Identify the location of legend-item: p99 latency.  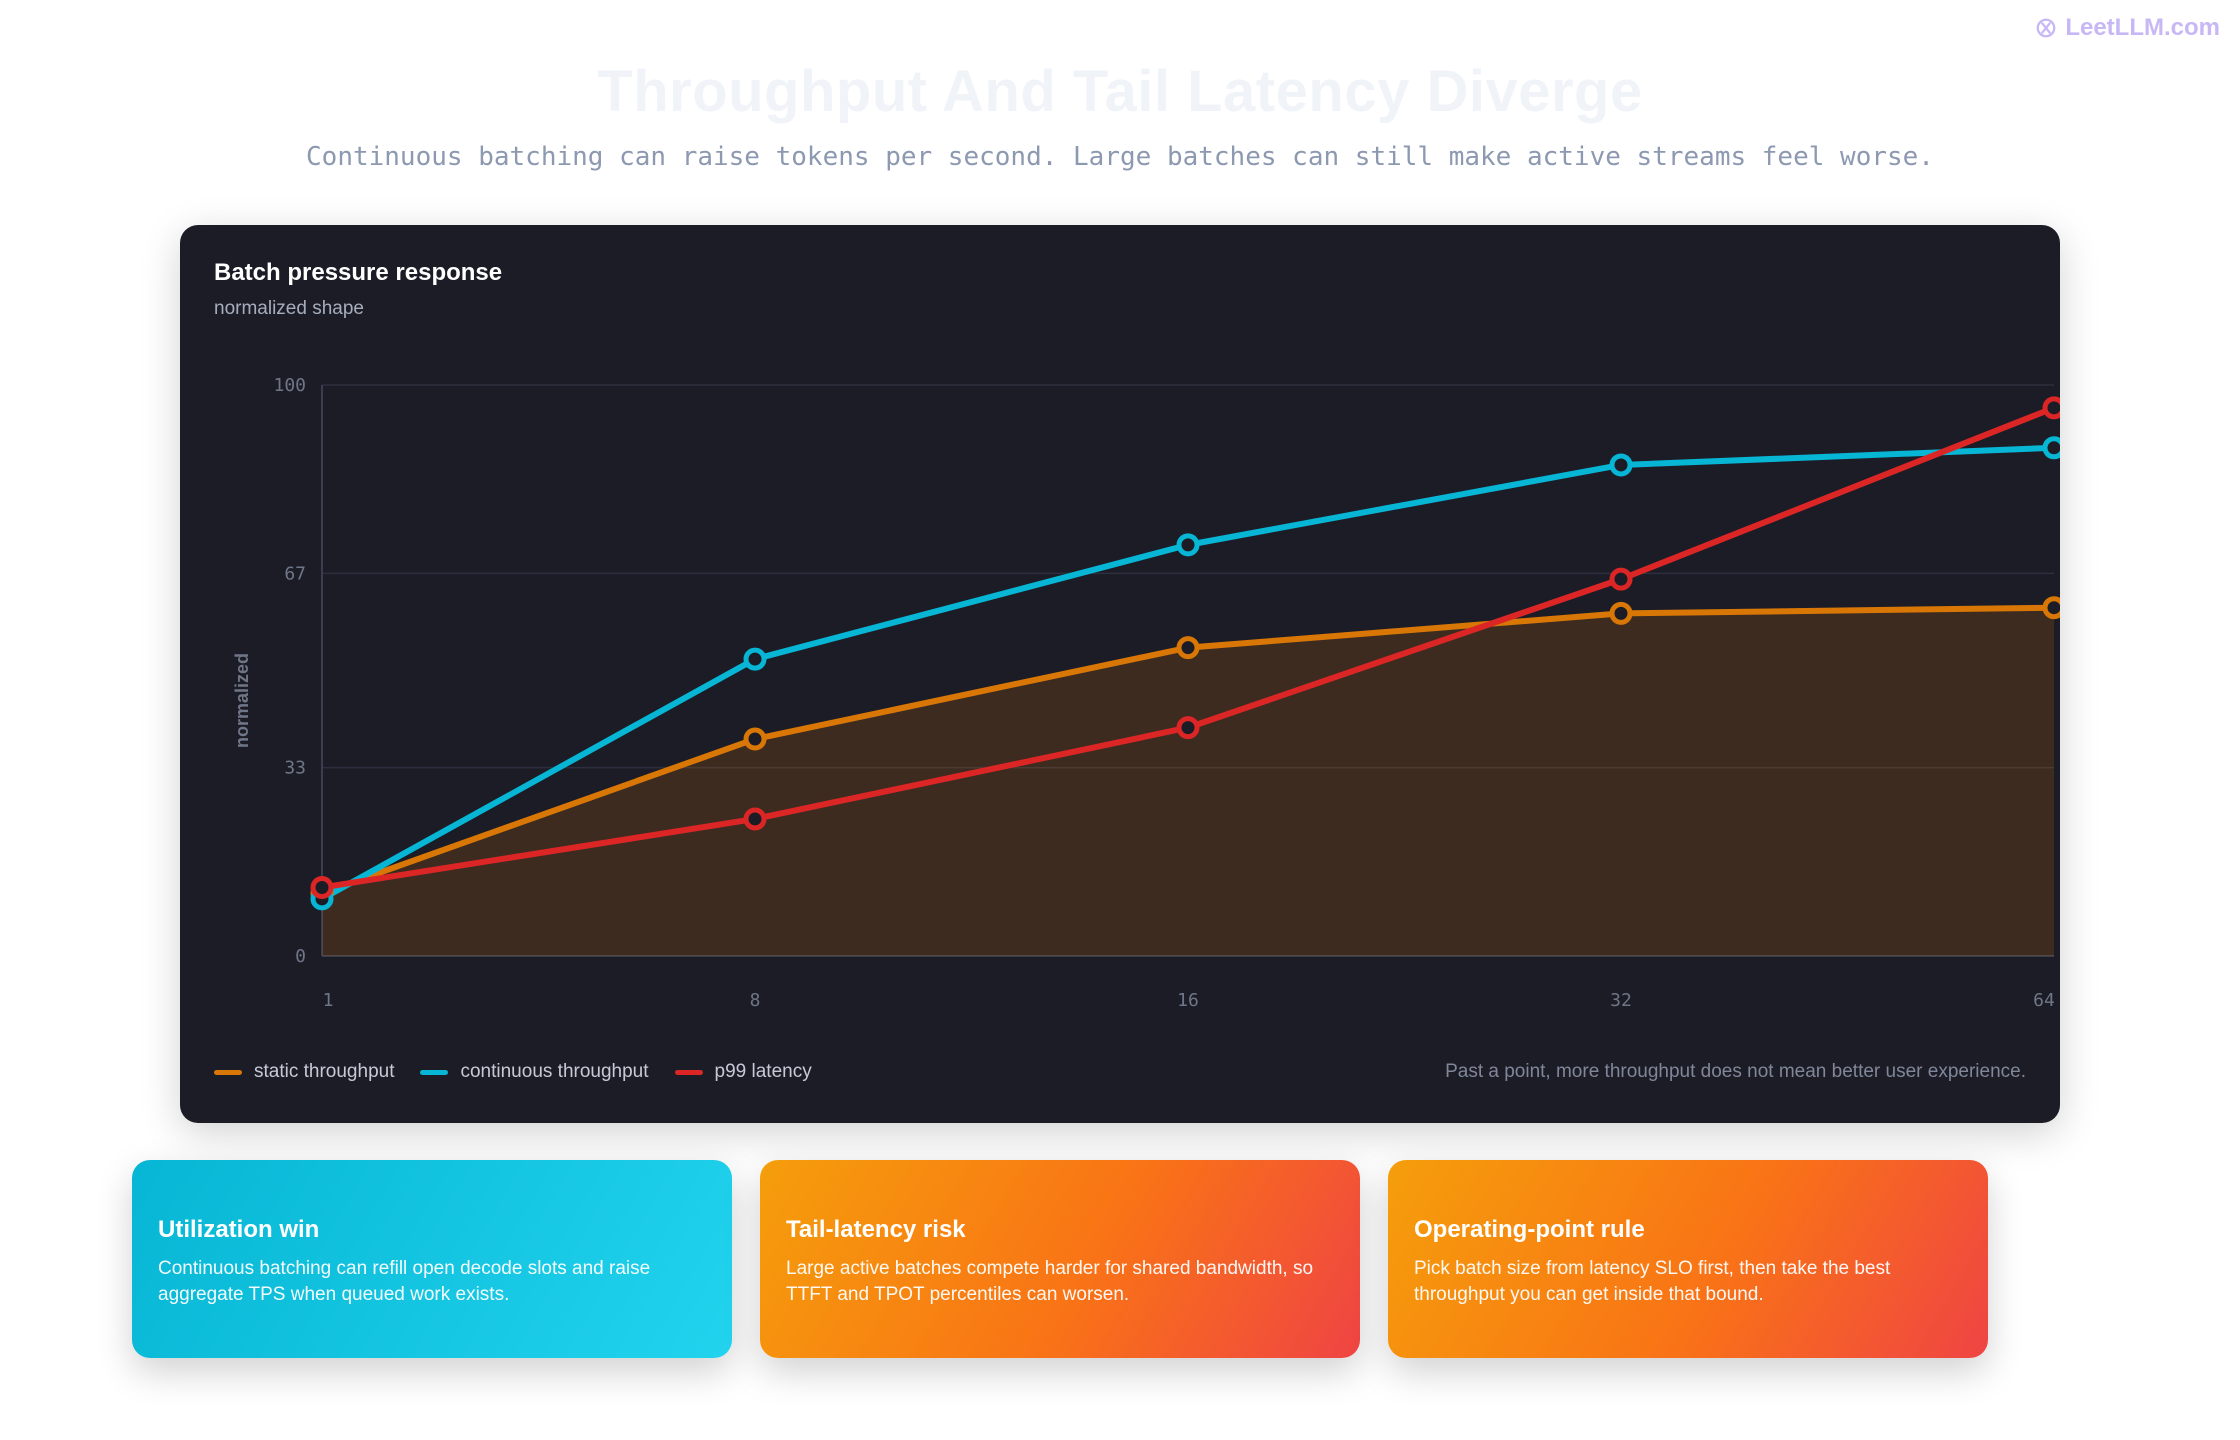
(743, 1072).